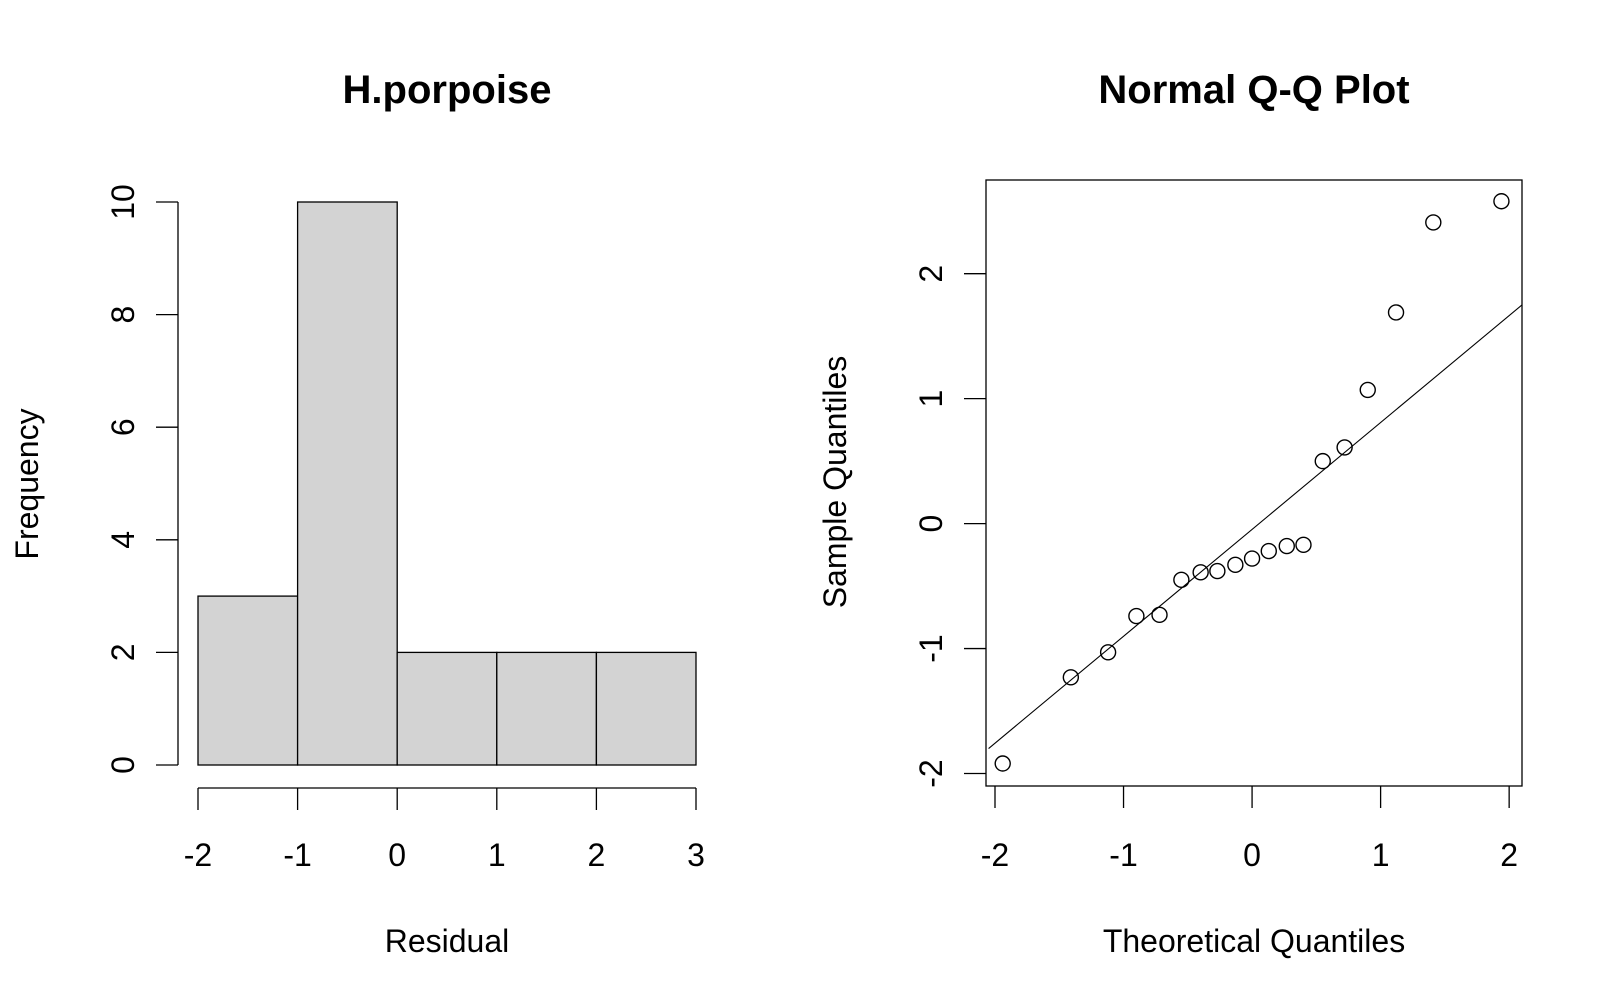 This screenshot has width=1600, height=1000. Describe the element at coordinates (1509, 855) in the screenshot. I see `qq-x-tick-label: 2` at that location.